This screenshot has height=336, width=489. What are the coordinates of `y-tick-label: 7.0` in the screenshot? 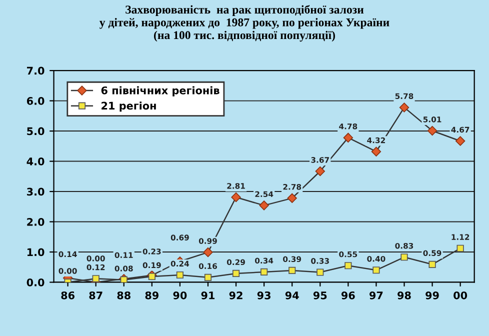 It's located at (35, 70).